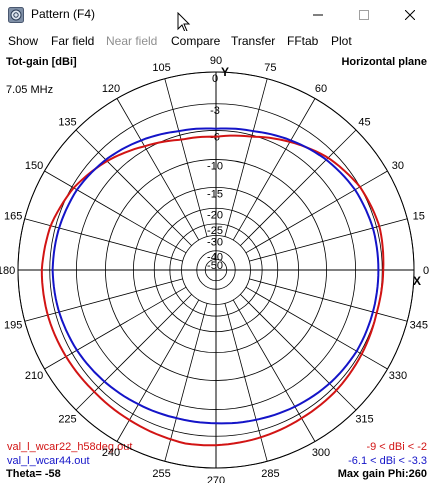  I want to click on close-icon, so click(410, 15).